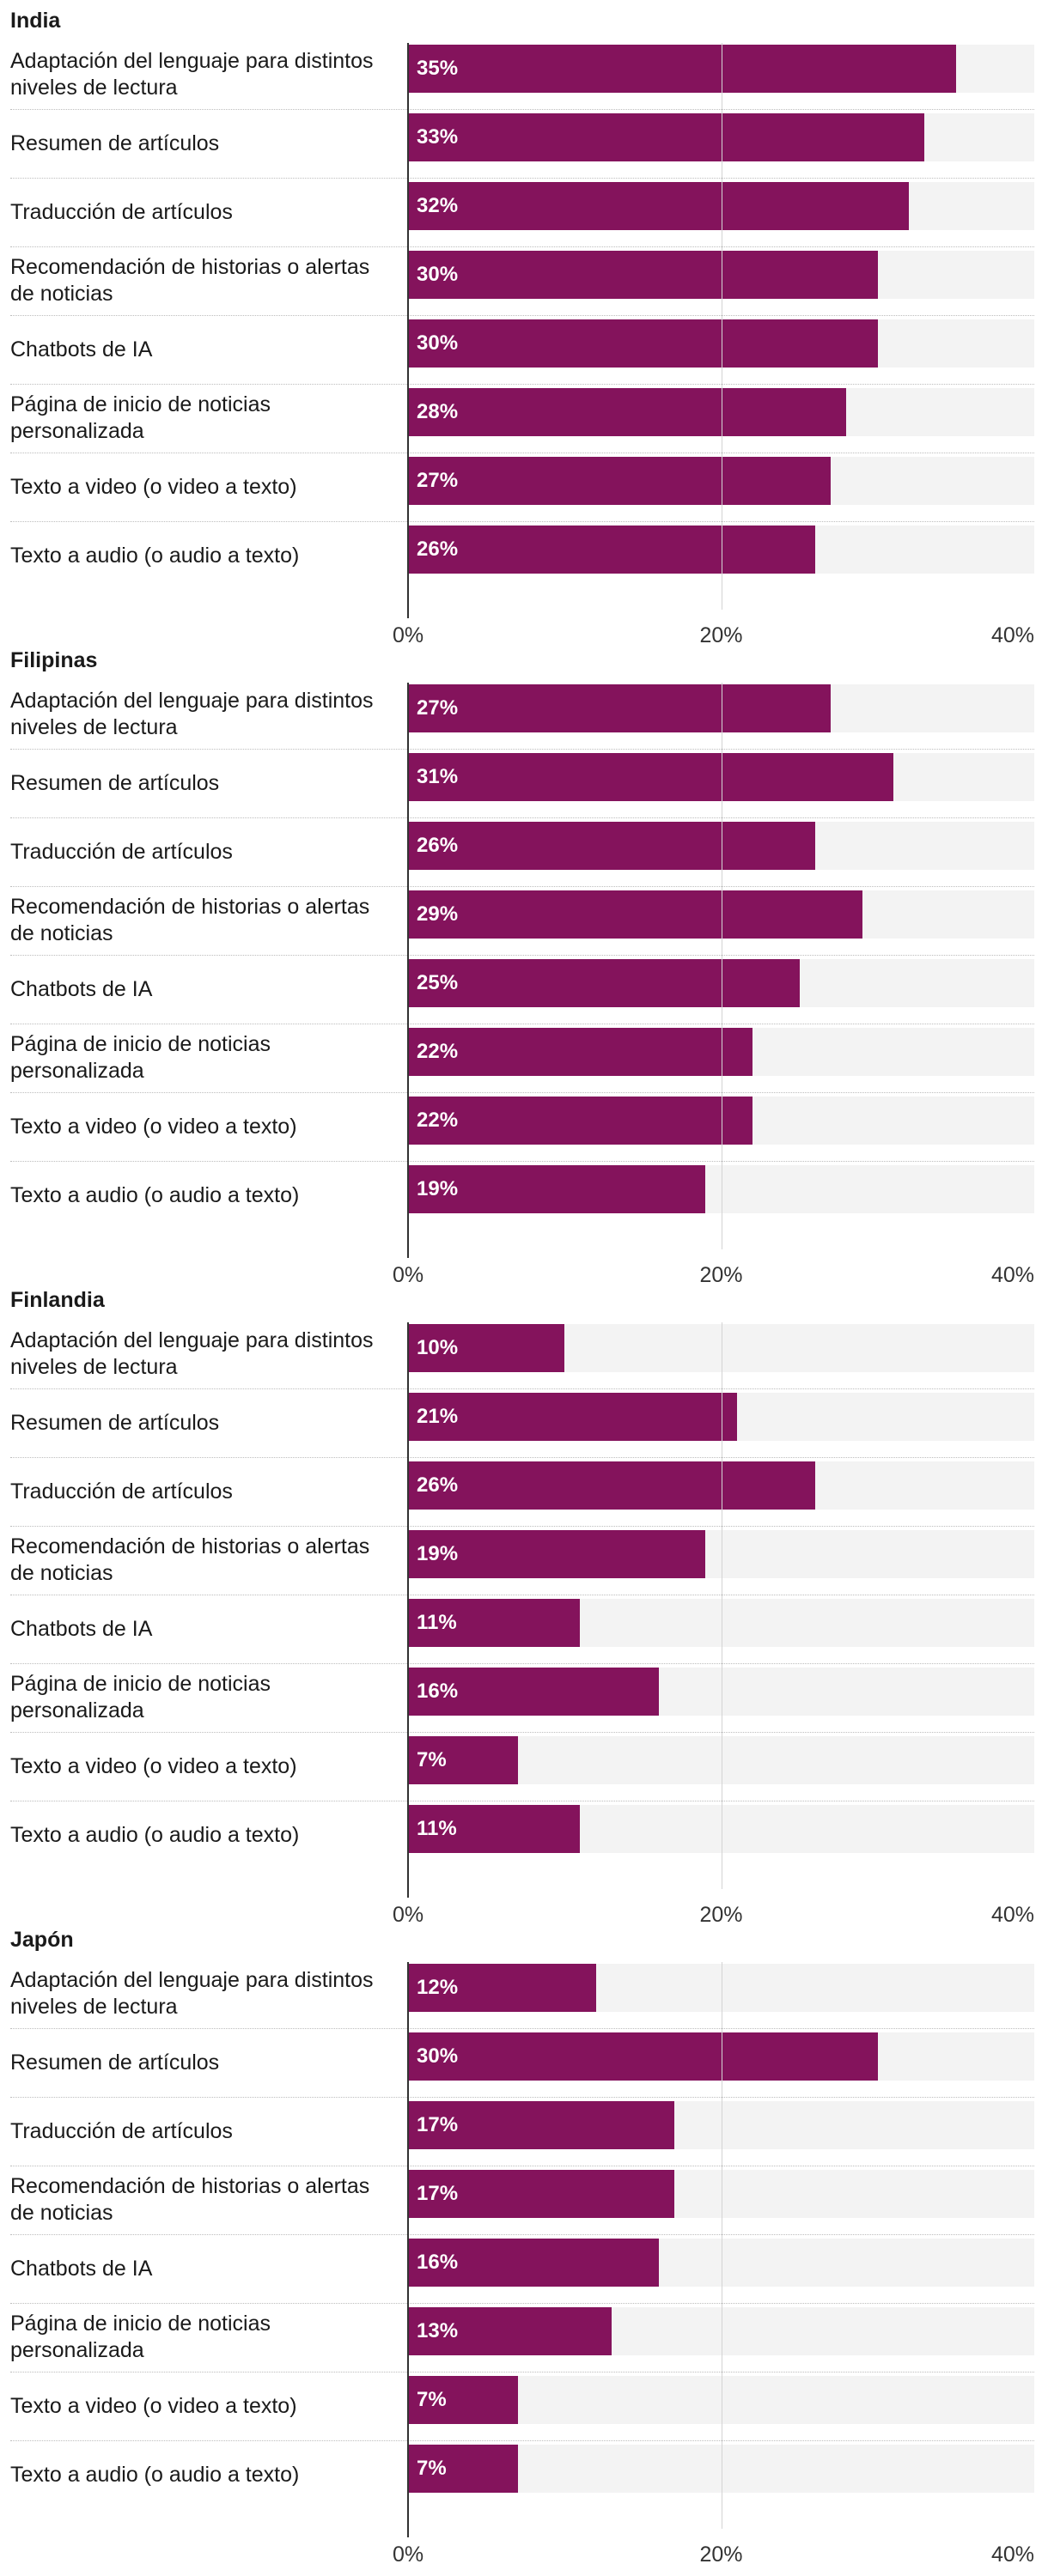 The width and height of the screenshot is (1048, 2576). I want to click on bar-row: Texto a video (o video a texto) 27%, so click(524, 490).